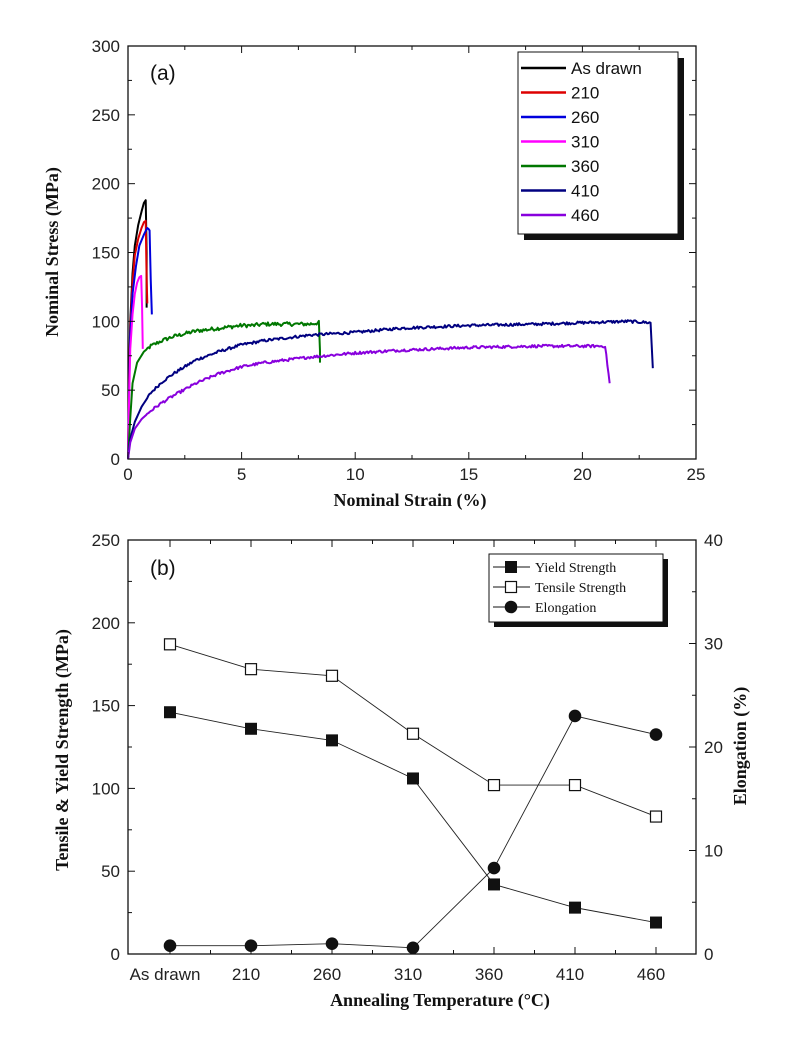  I want to click on panel-a-legend-label: 260, so click(585, 117).